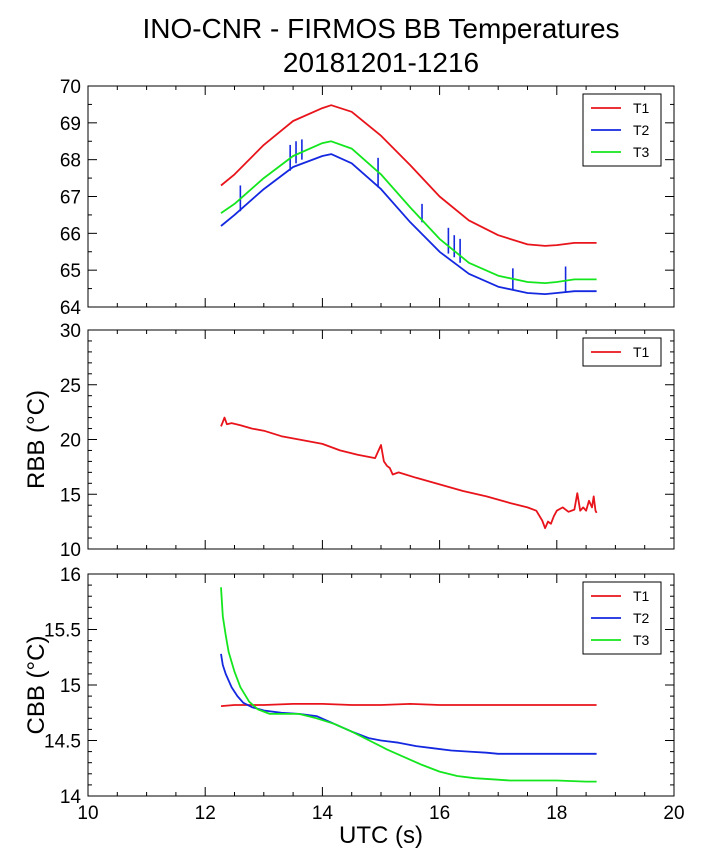 The height and width of the screenshot is (855, 708). Describe the element at coordinates (36, 685) in the screenshot. I see `y-axis-title: CBB (°C)` at that location.